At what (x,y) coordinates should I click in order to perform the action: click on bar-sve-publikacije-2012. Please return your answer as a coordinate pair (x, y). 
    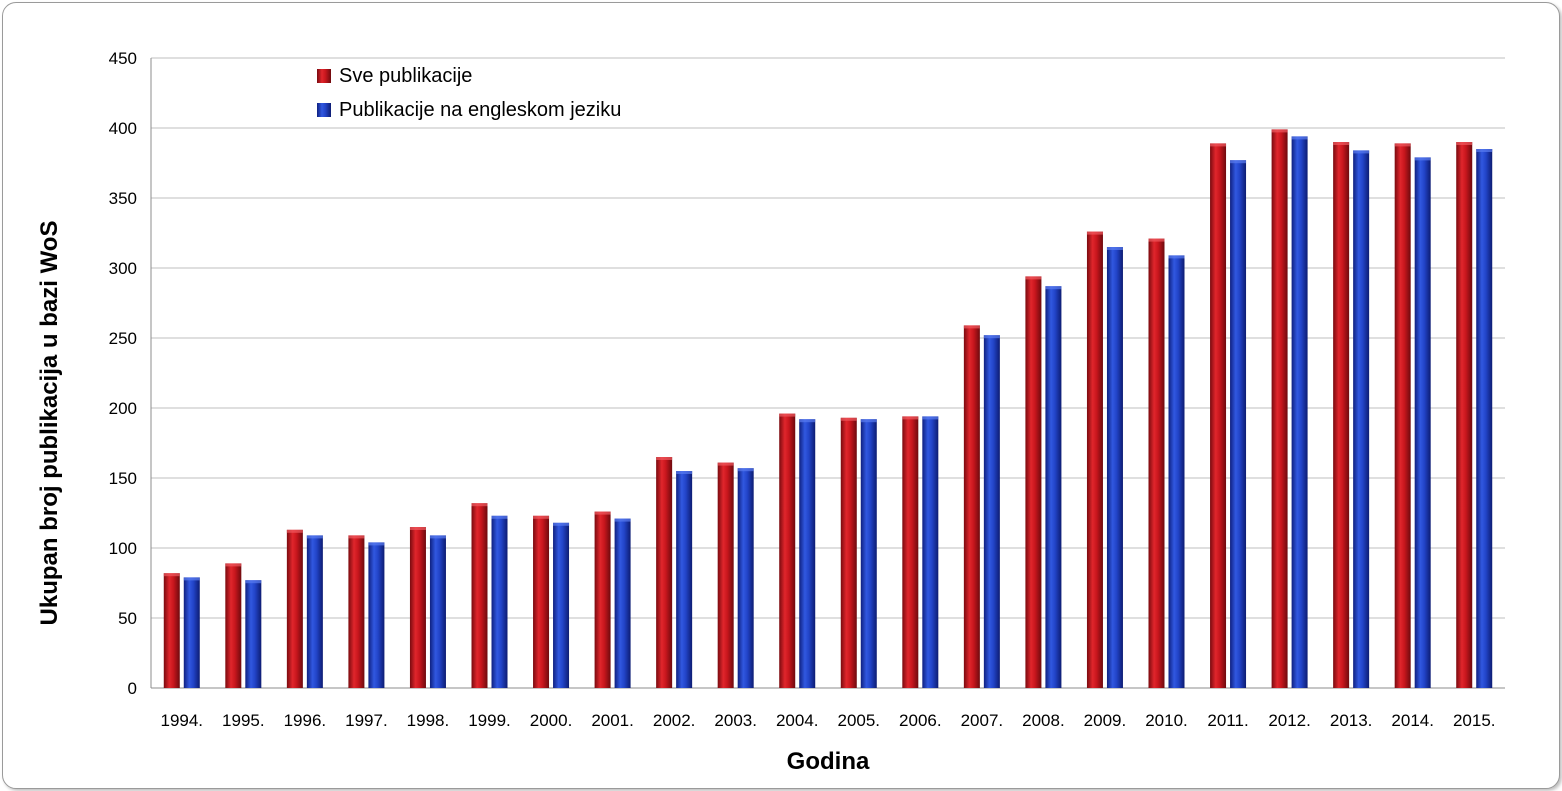
    Looking at the image, I should click on (1279, 408).